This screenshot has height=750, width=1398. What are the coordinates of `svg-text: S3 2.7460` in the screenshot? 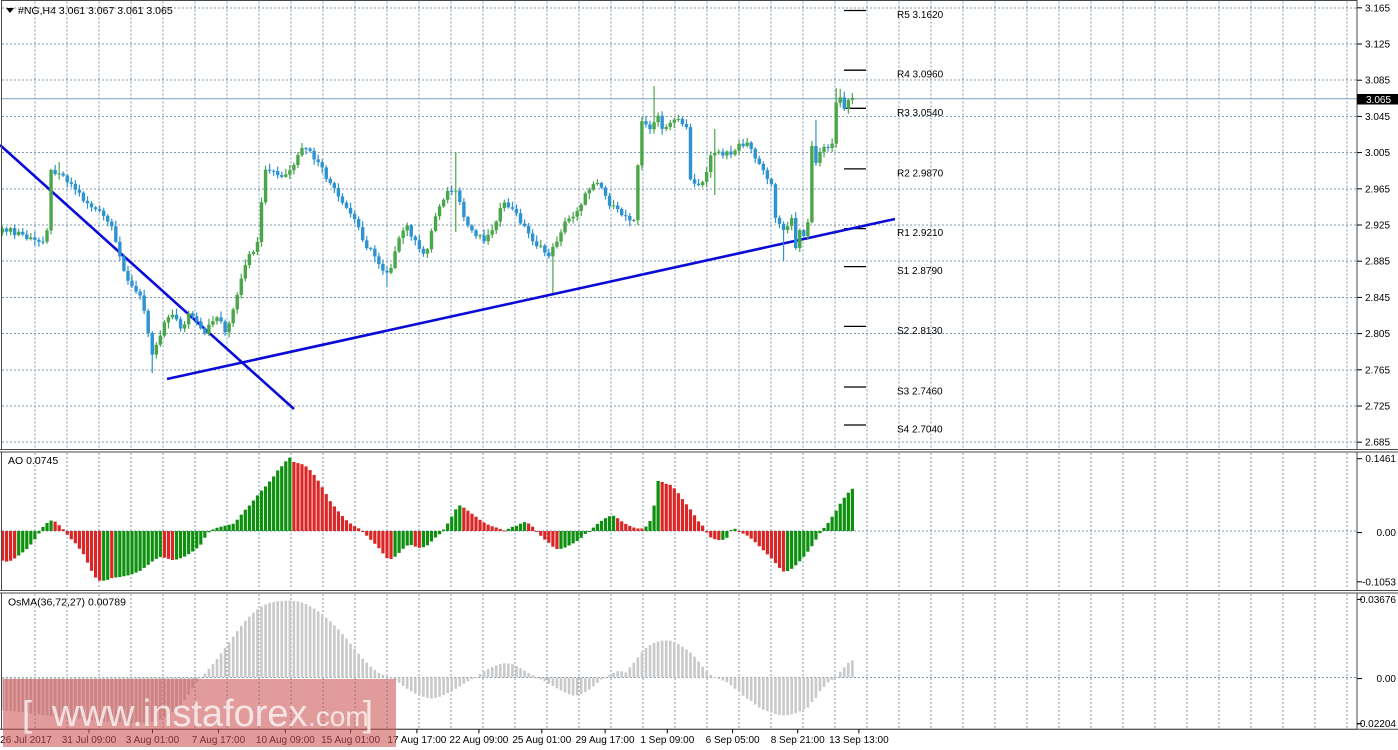 It's located at (920, 392).